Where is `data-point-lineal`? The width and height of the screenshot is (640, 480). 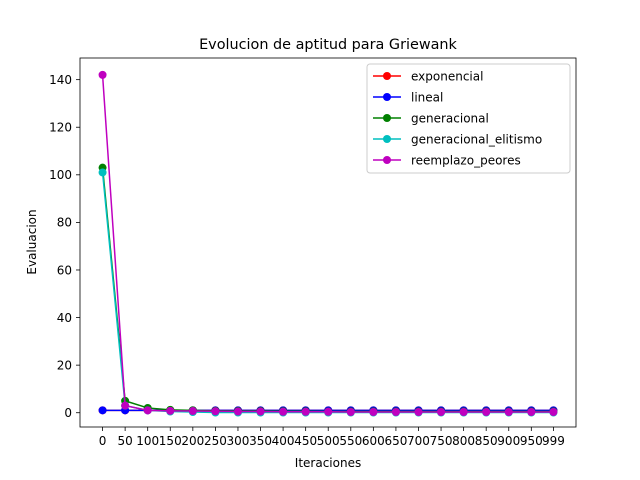
data-point-lineal is located at coordinates (102, 410).